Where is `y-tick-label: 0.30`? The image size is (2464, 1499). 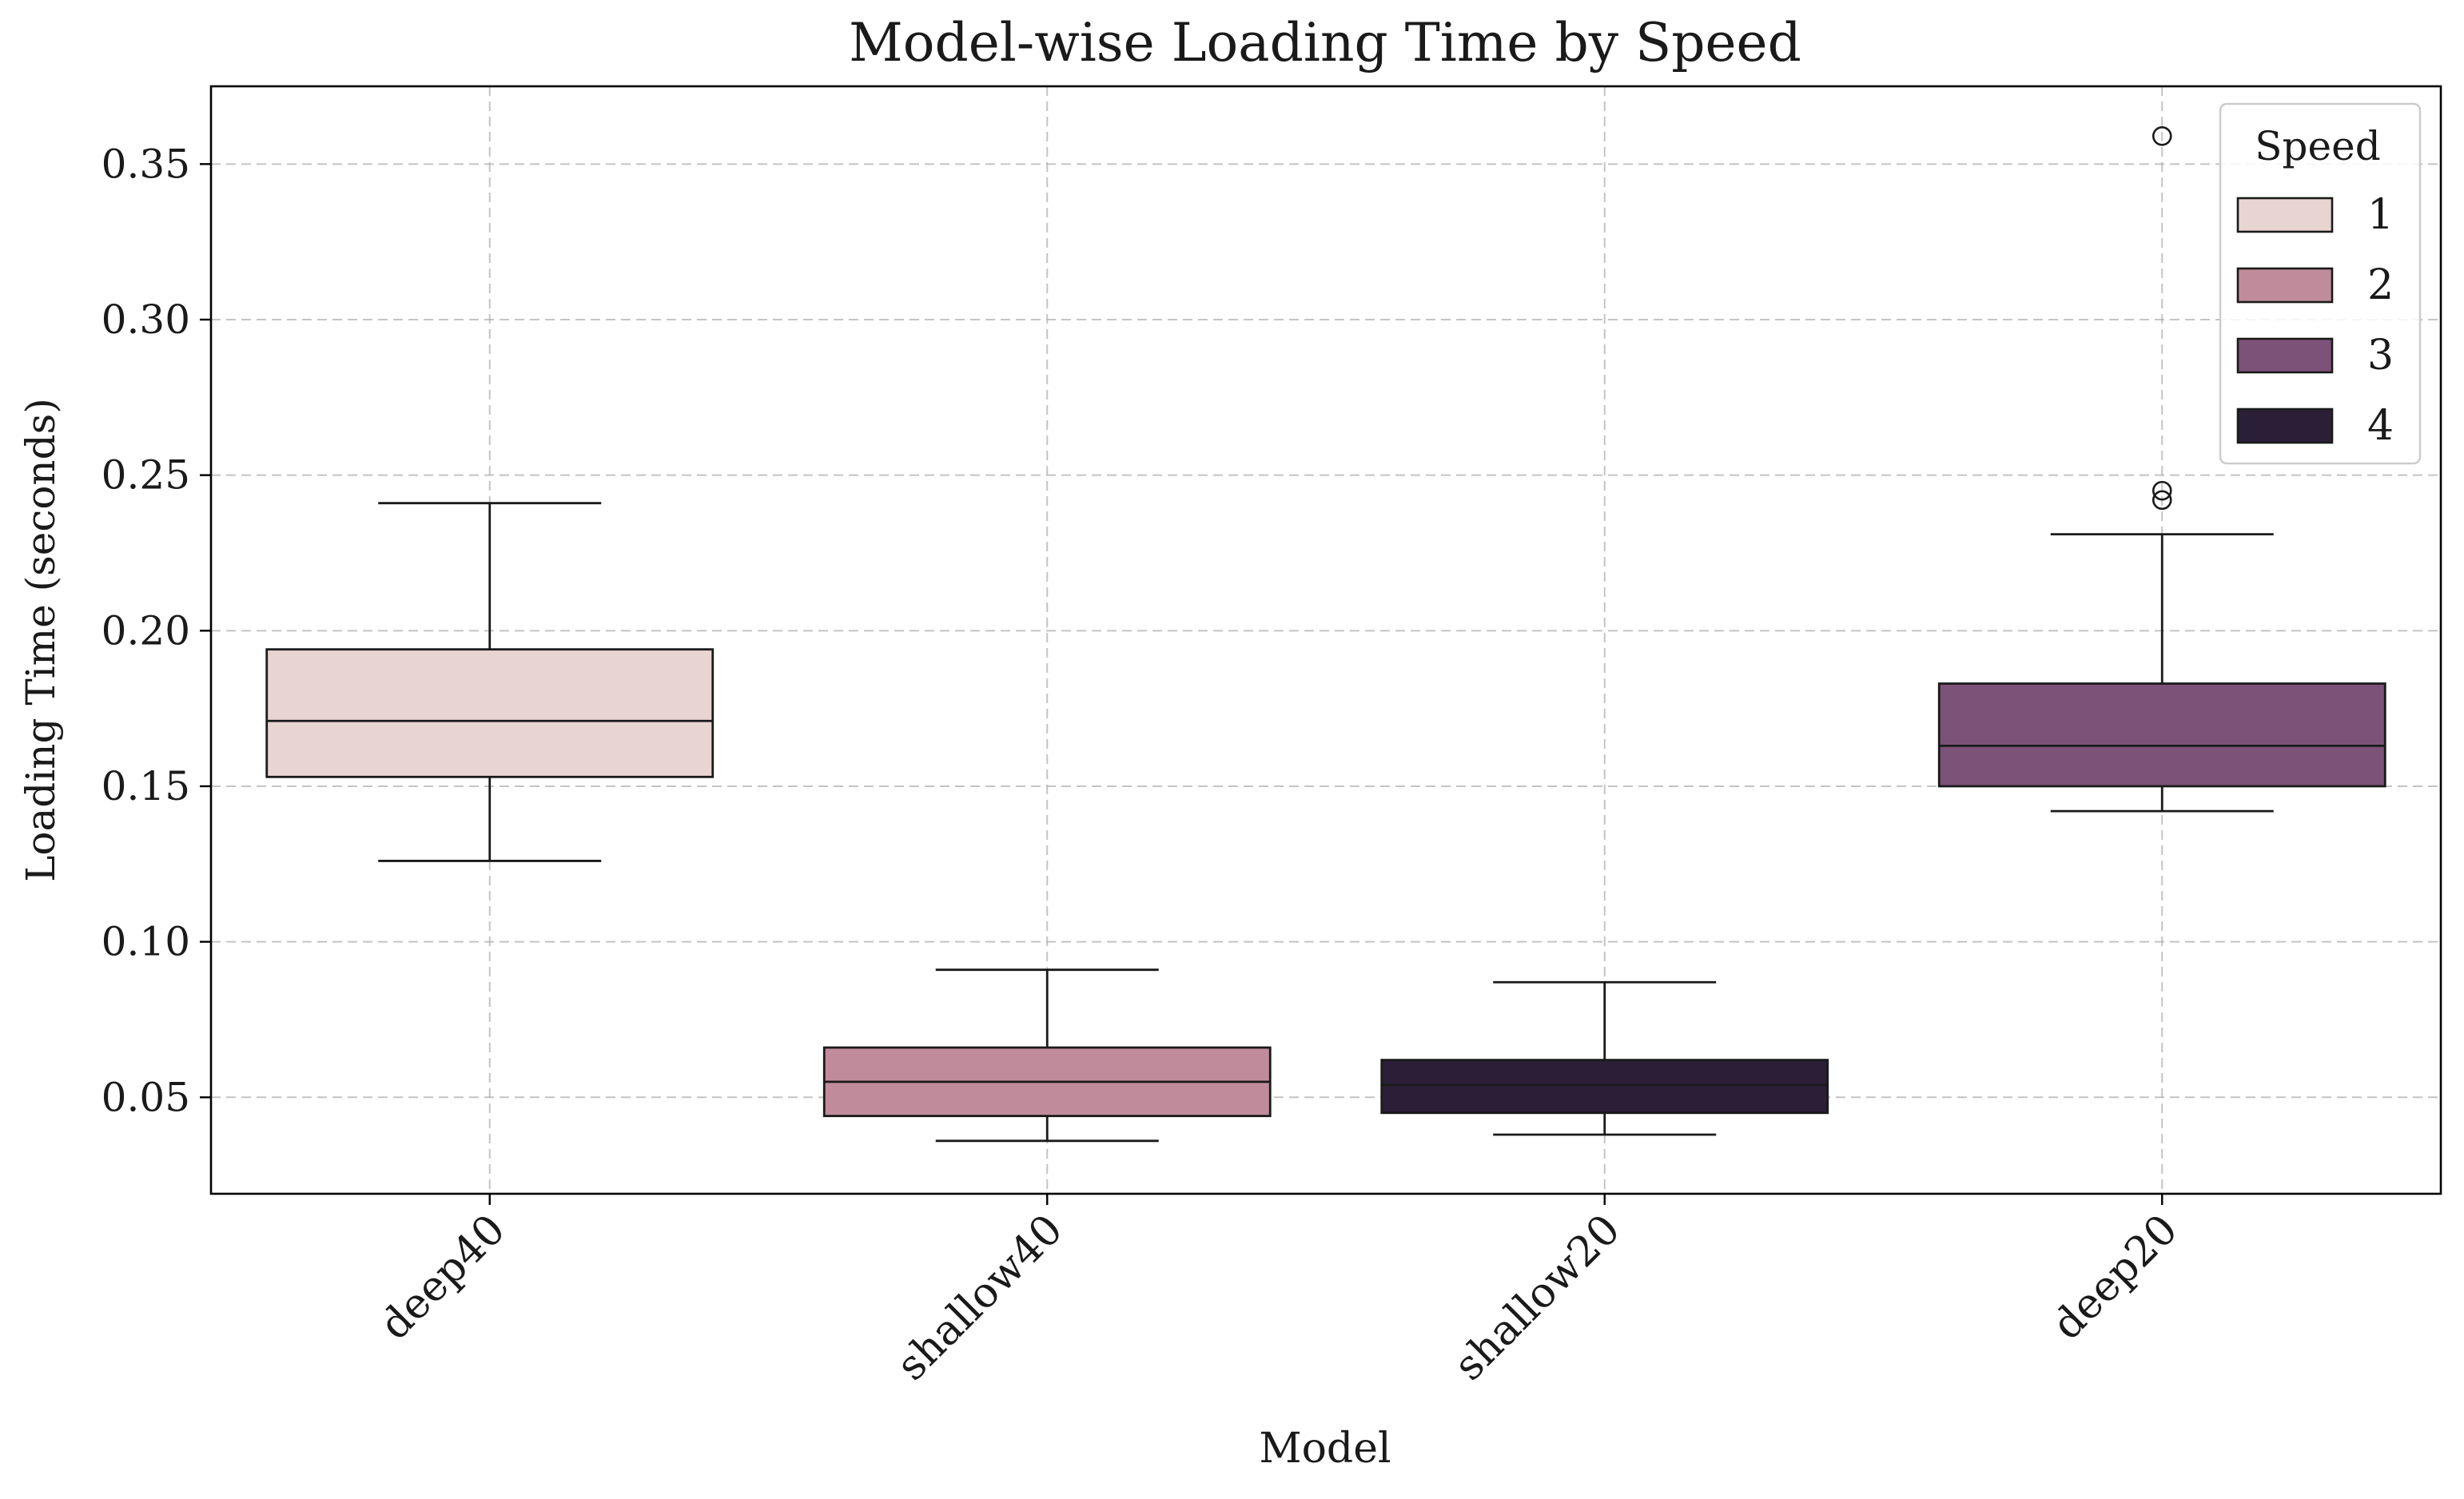
y-tick-label: 0.30 is located at coordinates (146, 319).